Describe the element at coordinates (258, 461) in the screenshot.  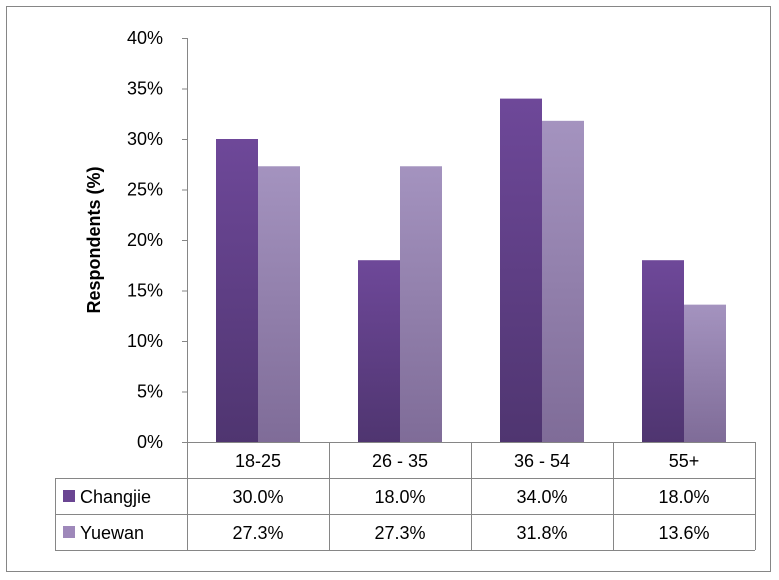
I see `category-label: 18-25` at that location.